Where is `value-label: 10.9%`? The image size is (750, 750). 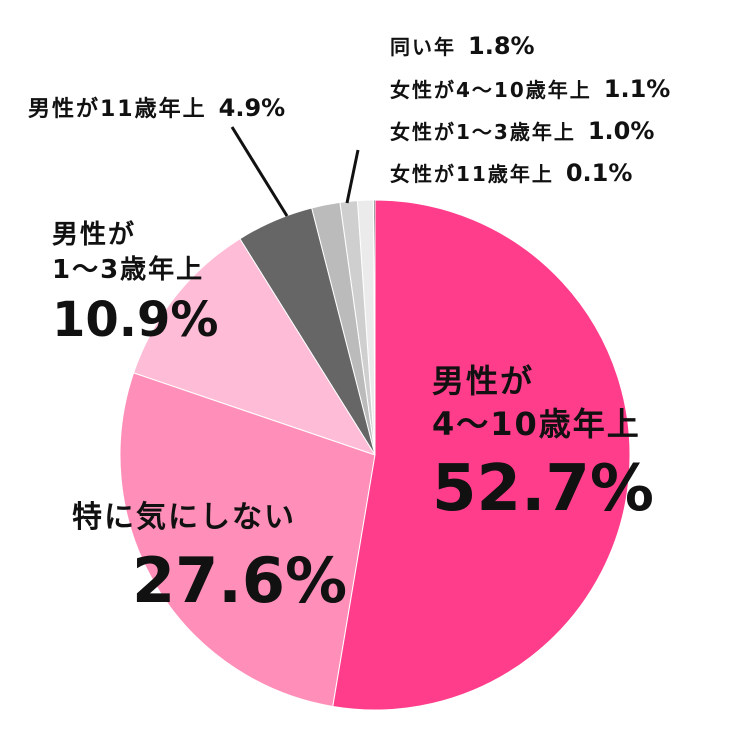
value-label: 10.9% is located at coordinates (135, 320).